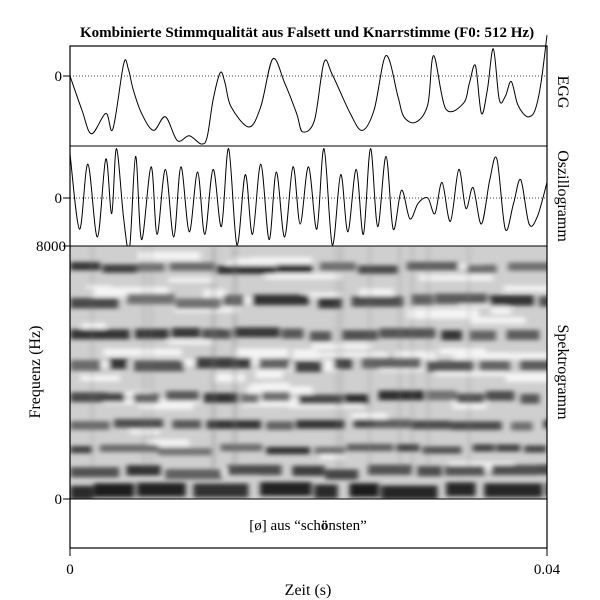  What do you see at coordinates (70, 570) in the screenshot?
I see `x-axis-tick-label-start: 0` at bounding box center [70, 570].